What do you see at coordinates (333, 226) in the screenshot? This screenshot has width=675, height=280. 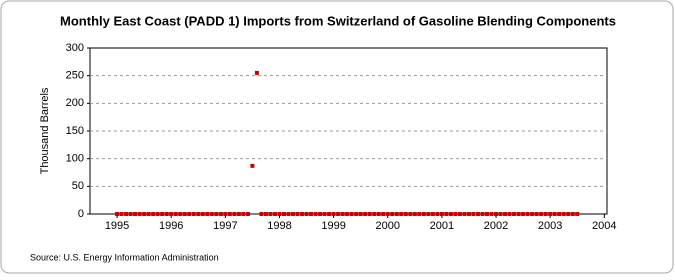 I see `x-tick-label: 1999` at bounding box center [333, 226].